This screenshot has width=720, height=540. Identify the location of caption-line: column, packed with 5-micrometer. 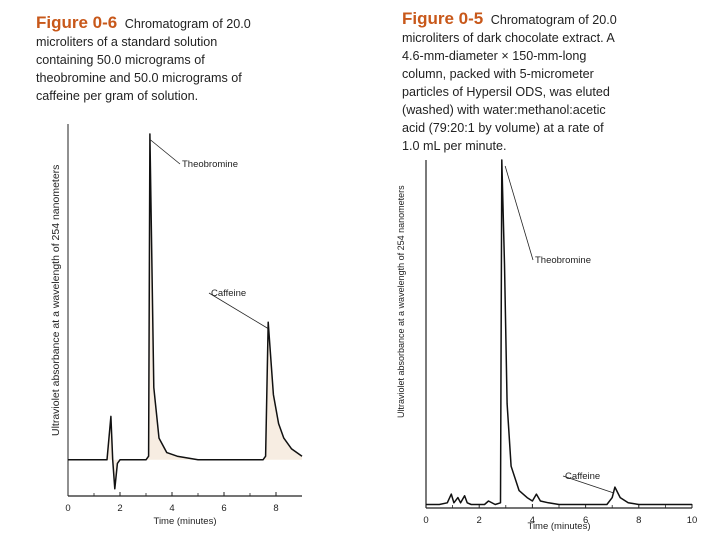
(498, 74).